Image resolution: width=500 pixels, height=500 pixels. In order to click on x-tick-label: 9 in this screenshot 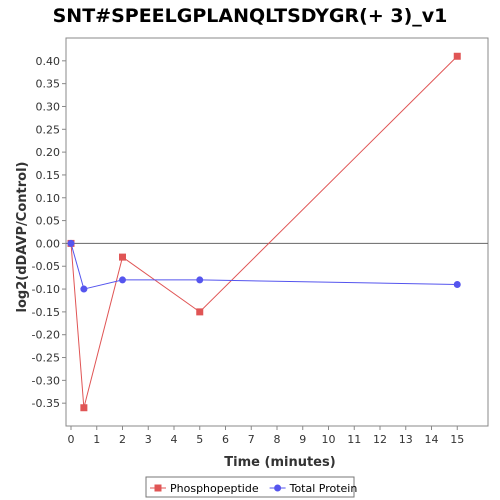, I will do `click(302, 439)`.